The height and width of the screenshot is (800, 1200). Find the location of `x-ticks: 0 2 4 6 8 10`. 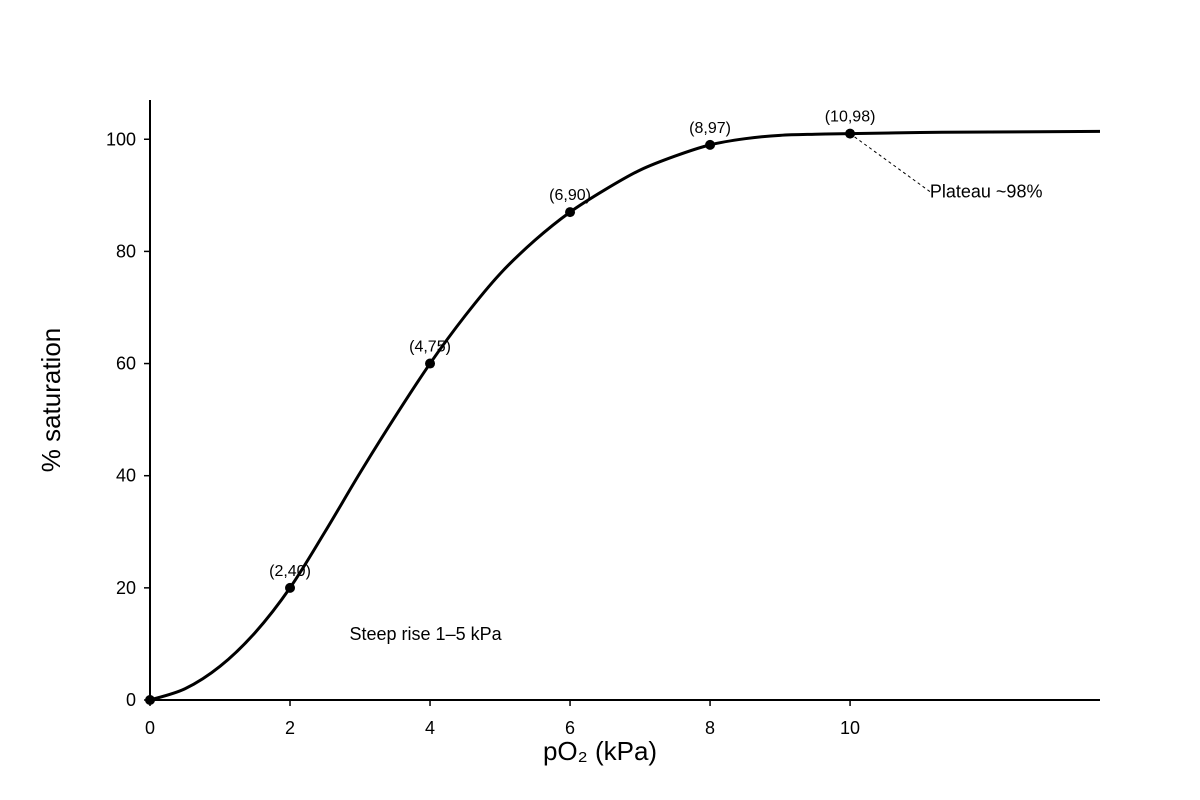

x-ticks: 0 2 4 6 8 10 is located at coordinates (502, 719).